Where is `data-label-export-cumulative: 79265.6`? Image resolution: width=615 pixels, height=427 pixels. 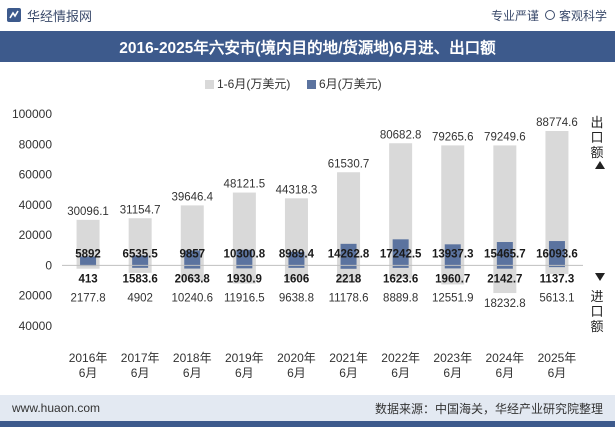 data-label-export-cumulative: 79265.6 is located at coordinates (453, 137).